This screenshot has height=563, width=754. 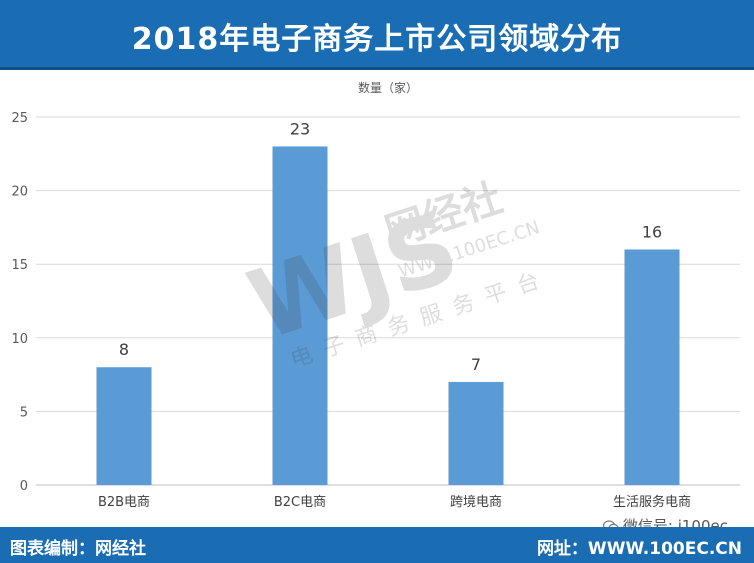 What do you see at coordinates (476, 502) in the screenshot?
I see `x-tick-label: 跨境电商` at bounding box center [476, 502].